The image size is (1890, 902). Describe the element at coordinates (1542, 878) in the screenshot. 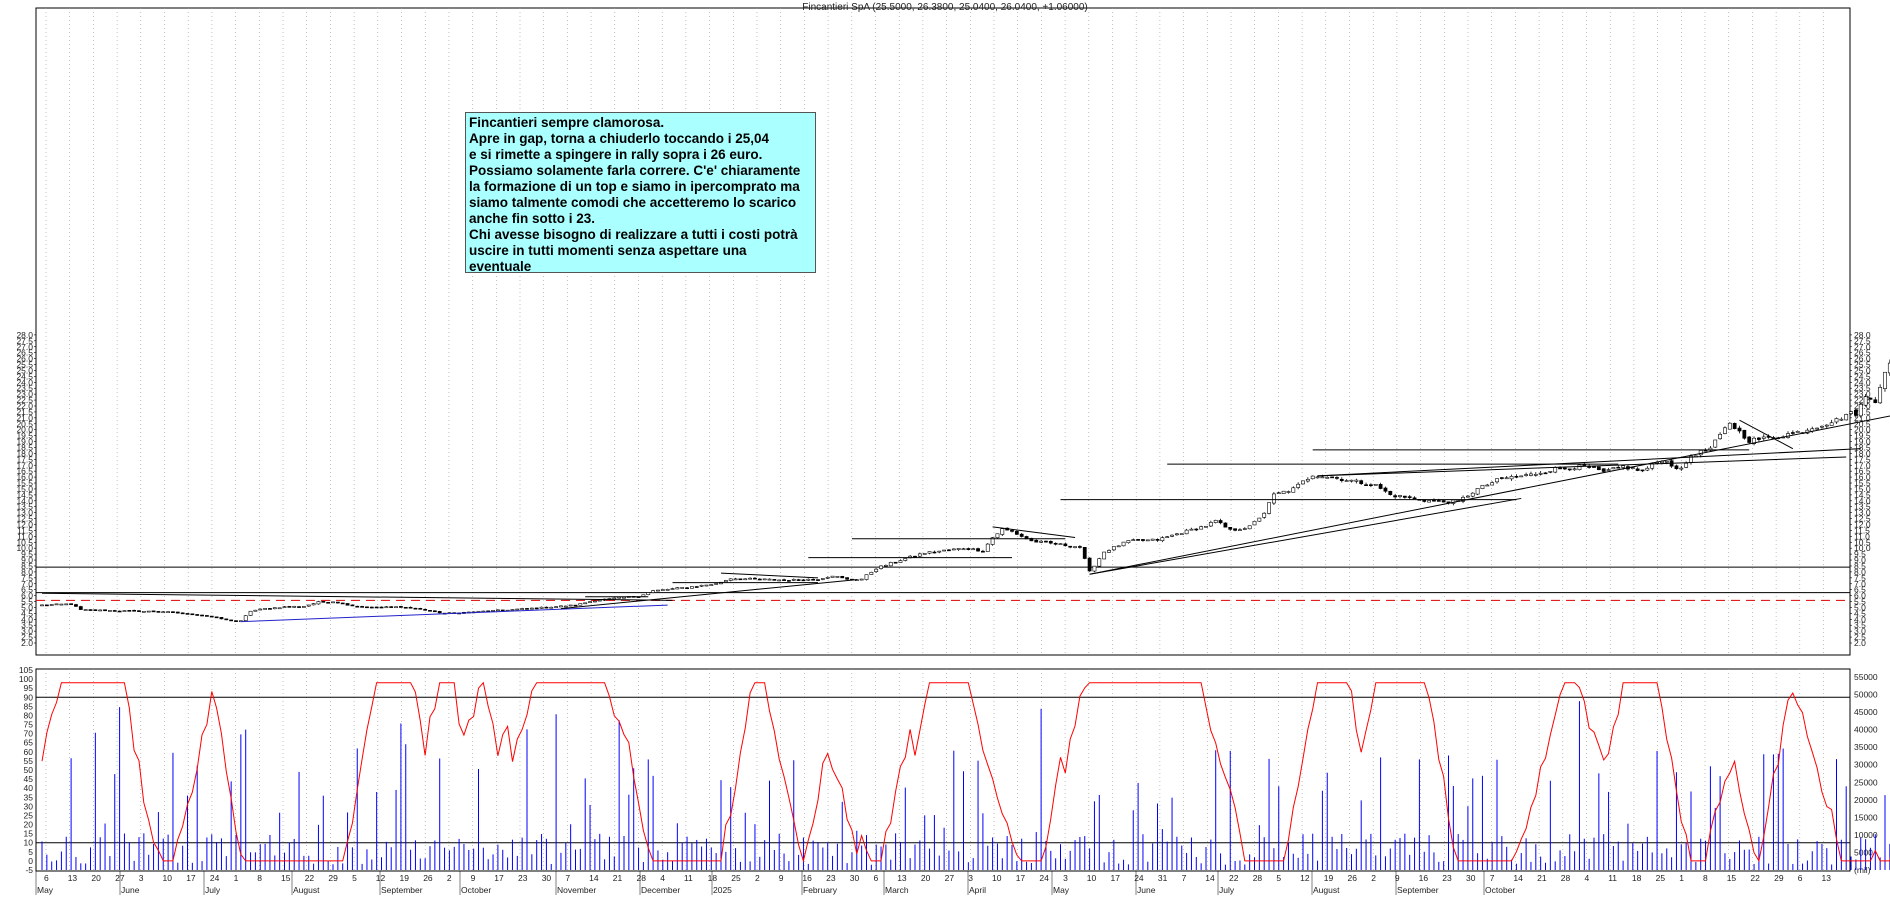

I see `x-day-label: 21` at that location.